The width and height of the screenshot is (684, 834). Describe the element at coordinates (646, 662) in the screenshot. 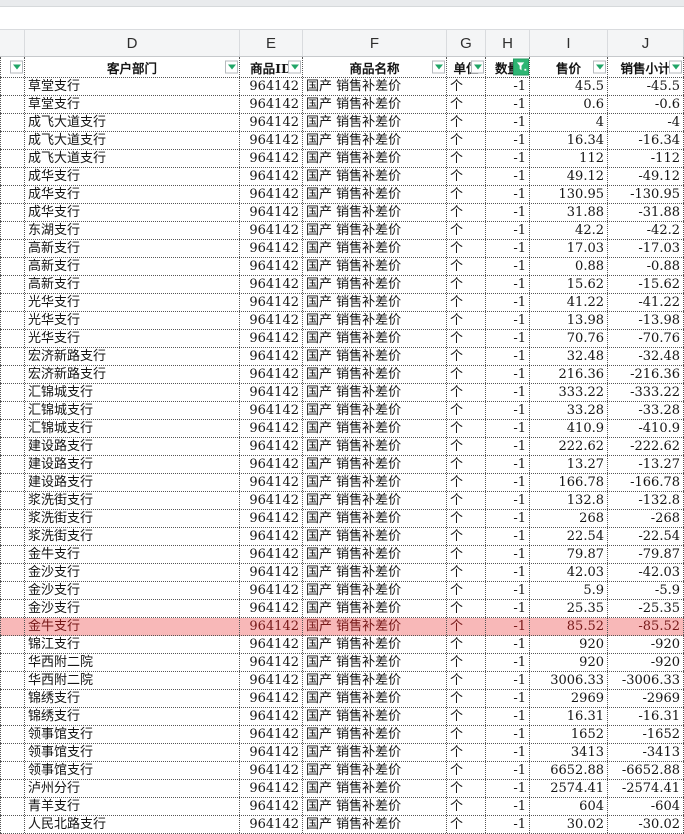

I see `cell-subtotal: -920` at that location.